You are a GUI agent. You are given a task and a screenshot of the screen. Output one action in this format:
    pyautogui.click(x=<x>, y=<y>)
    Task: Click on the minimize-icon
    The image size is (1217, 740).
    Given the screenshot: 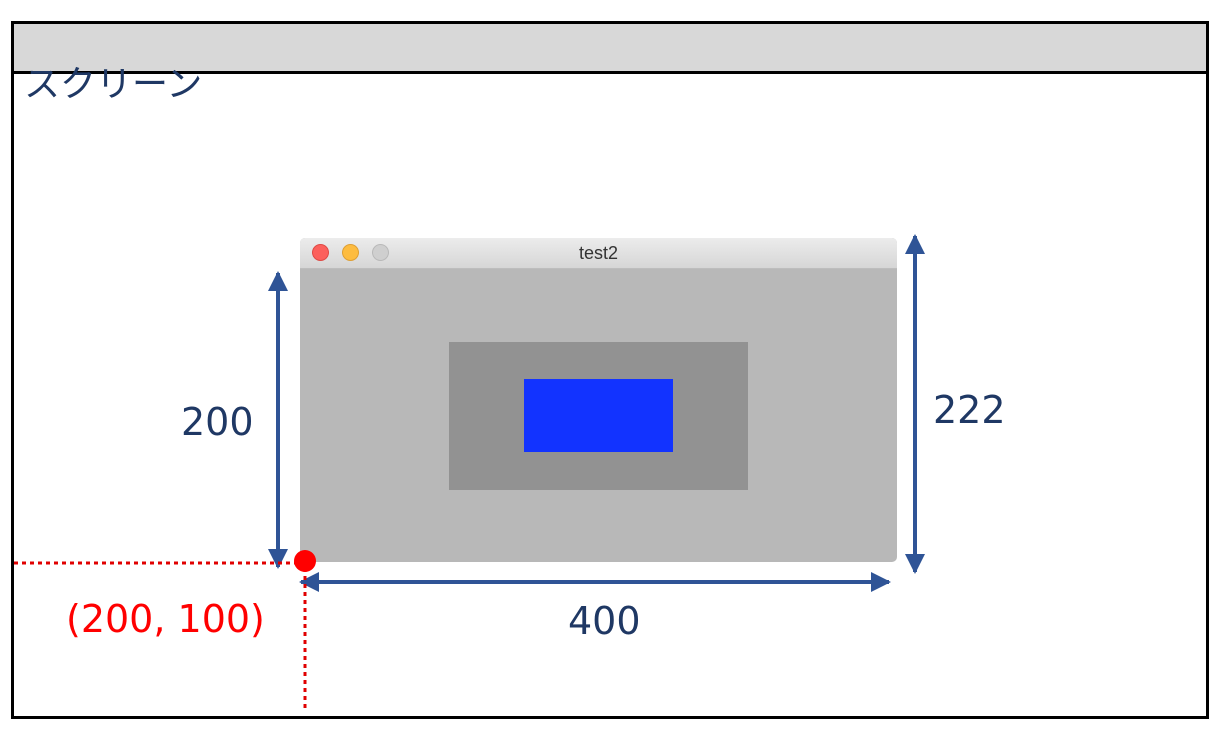 What is the action you would take?
    pyautogui.click(x=350, y=252)
    